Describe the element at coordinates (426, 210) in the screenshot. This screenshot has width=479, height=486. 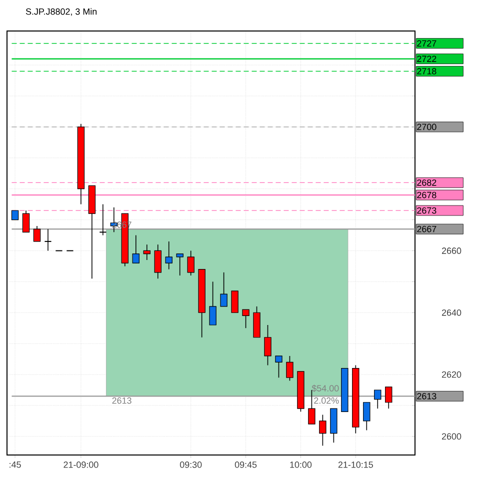
I see `ref-line-label: 2673` at that location.